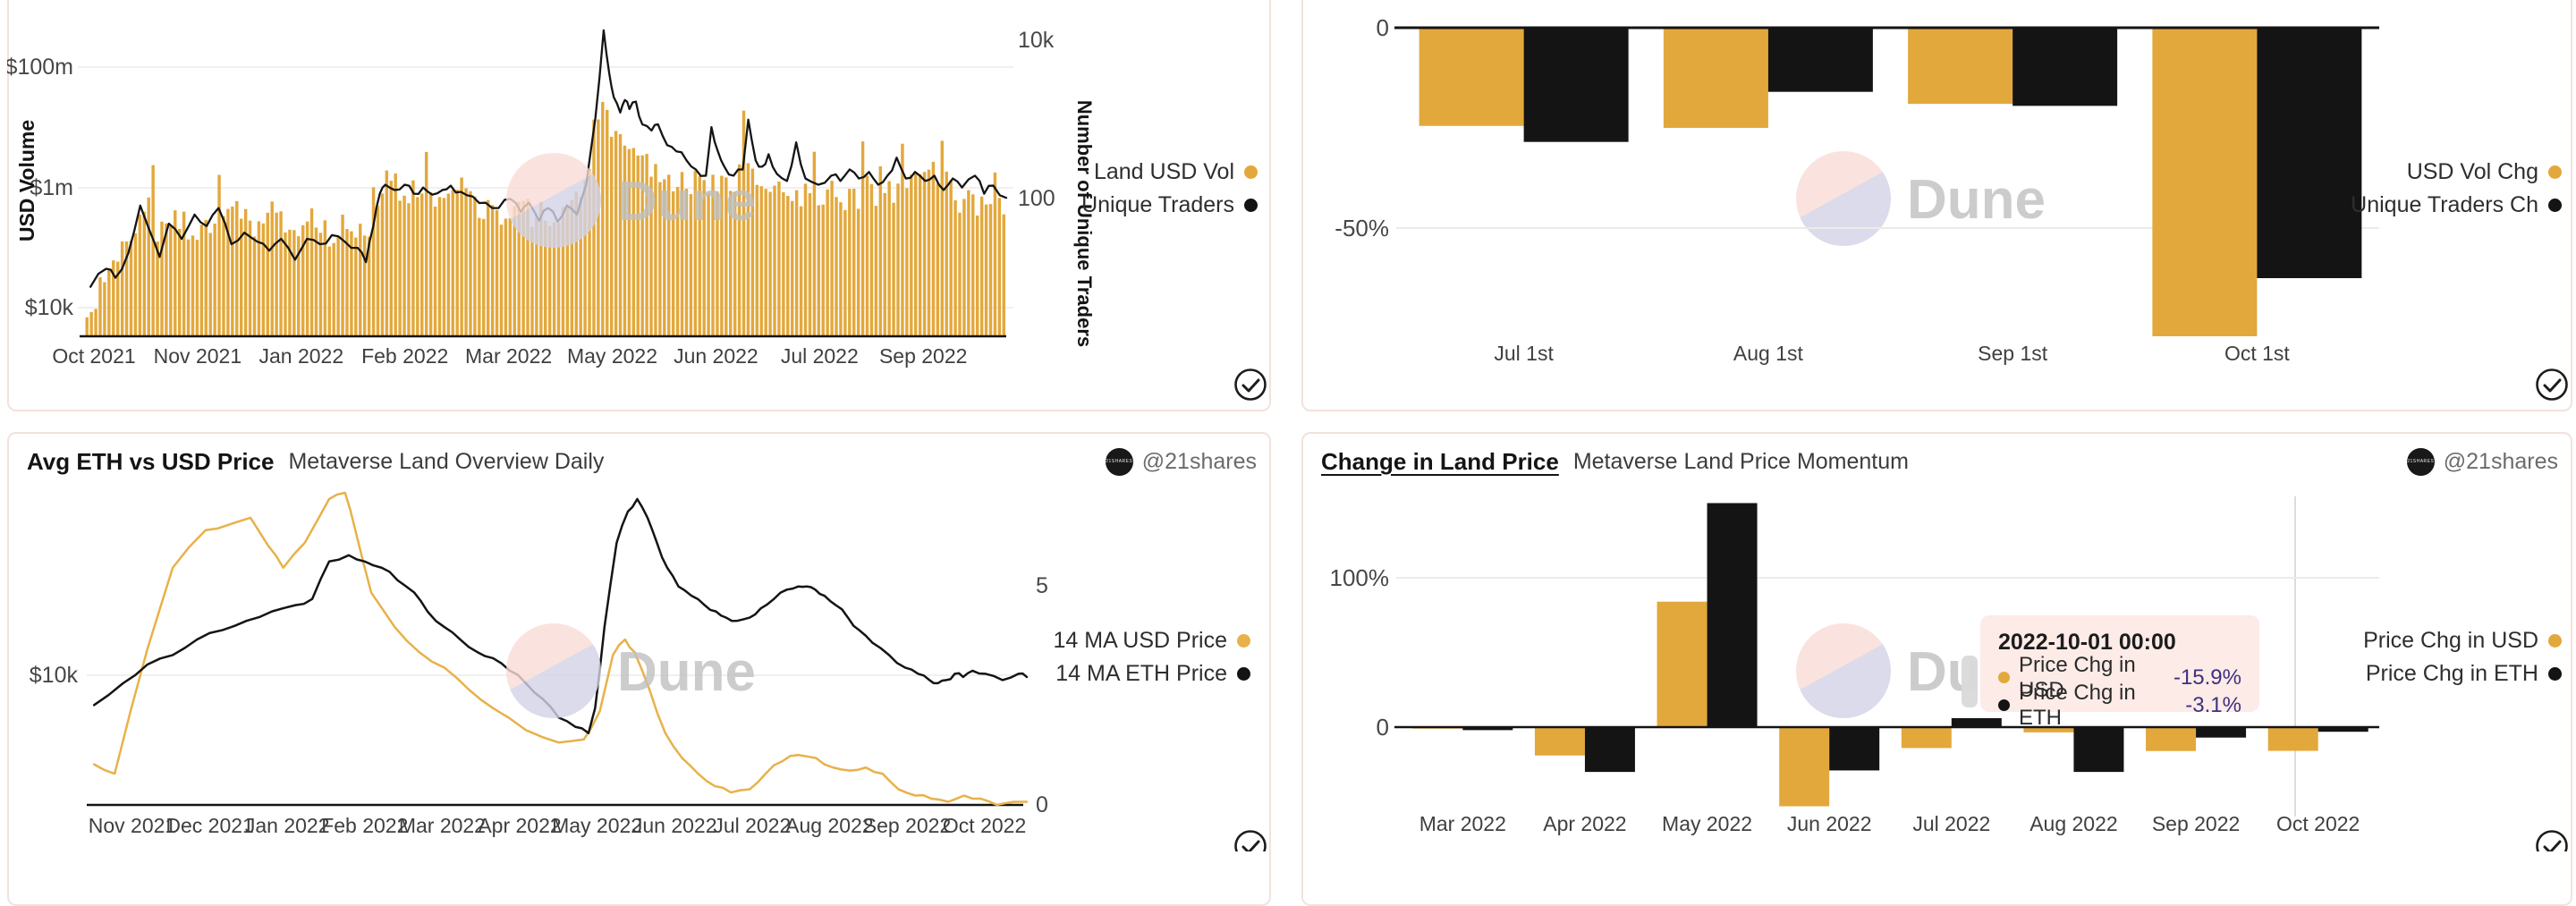 This screenshot has height=906, width=2576. Describe the element at coordinates (93, 356) in the screenshot. I see `svg-text: Oct 2021` at that location.